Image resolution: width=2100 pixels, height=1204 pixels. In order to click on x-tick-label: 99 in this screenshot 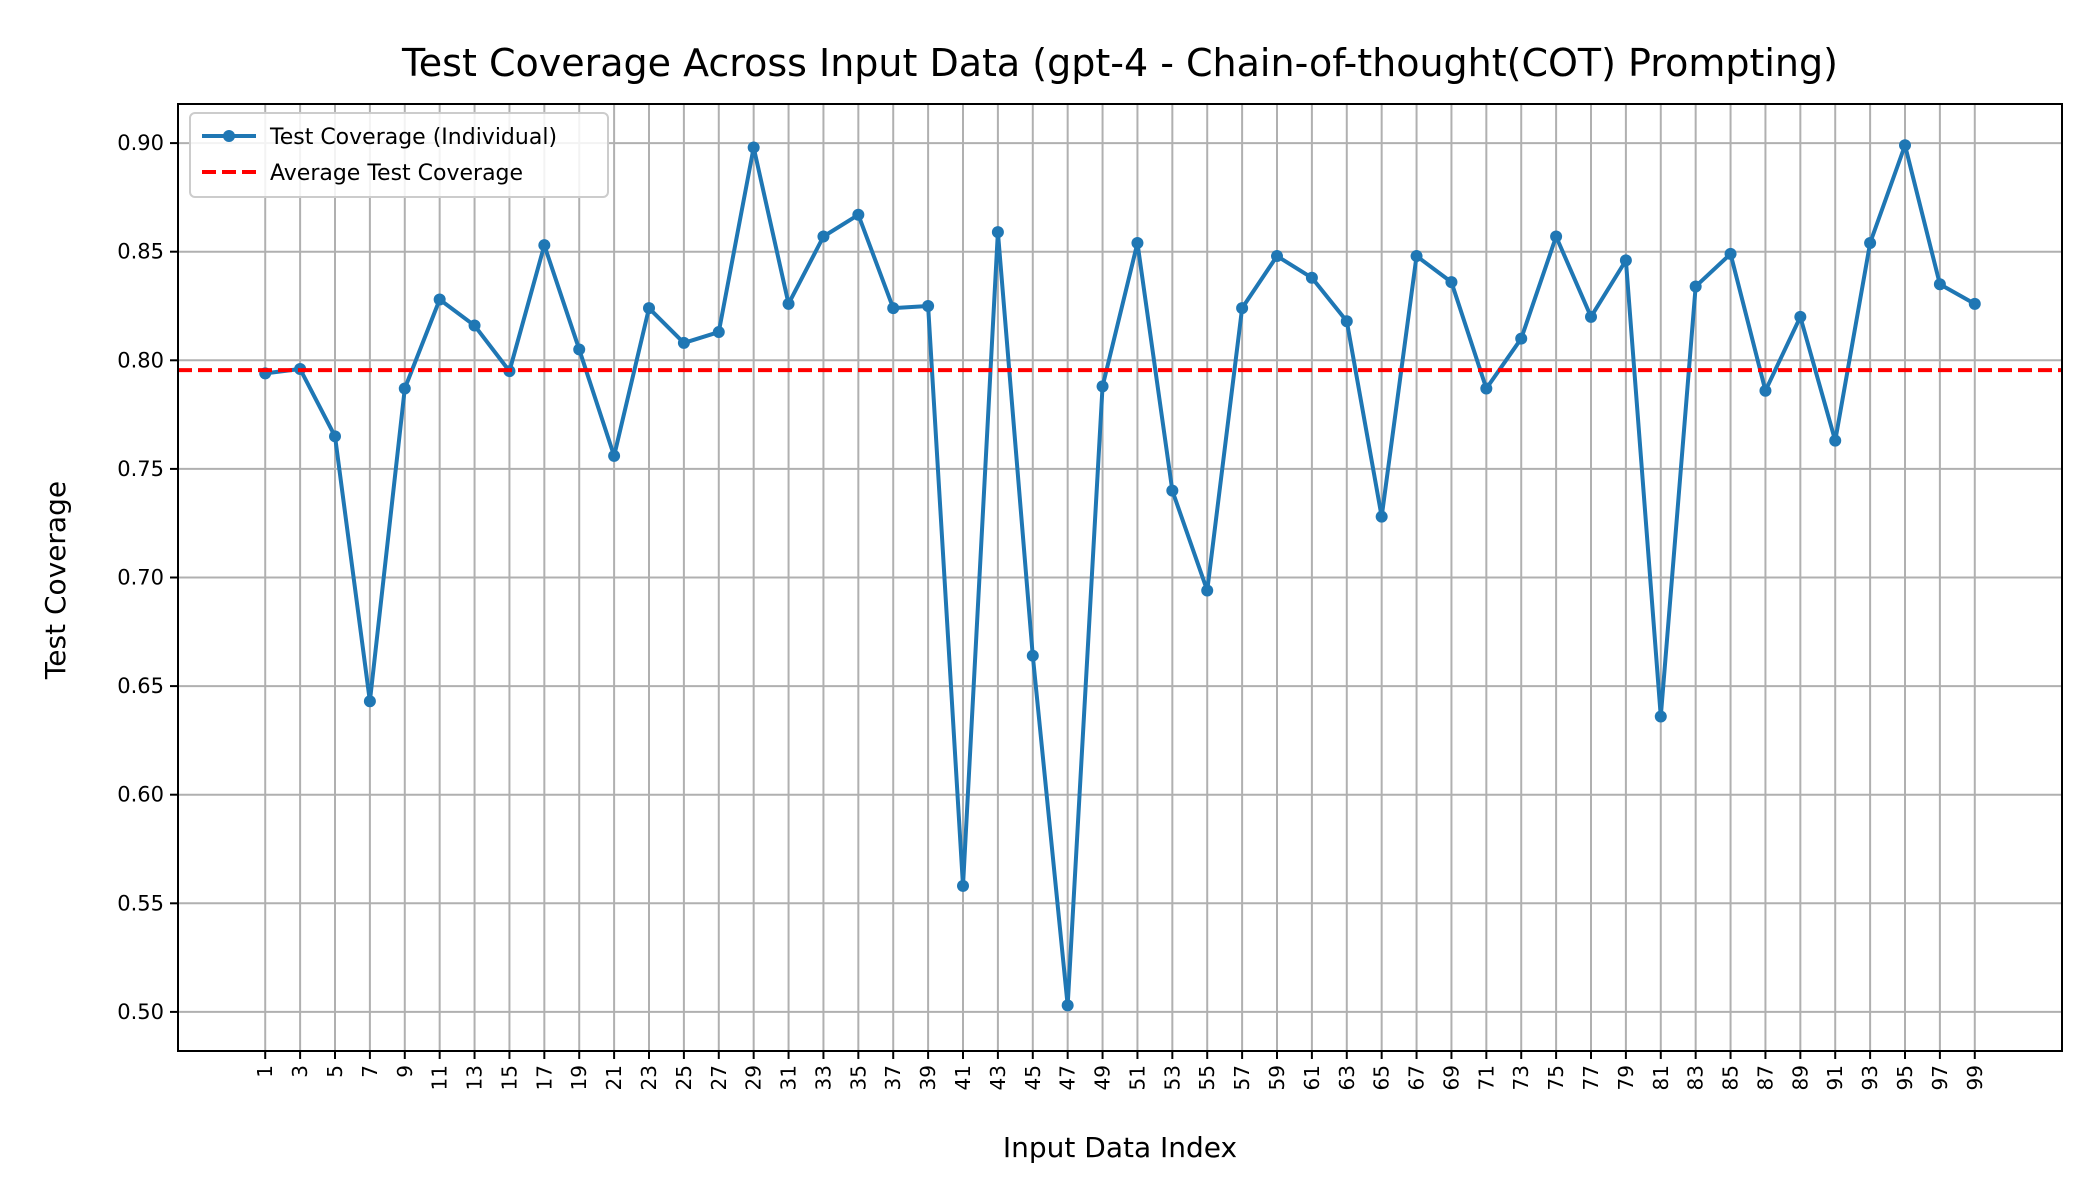, I will do `click(1975, 1077)`.